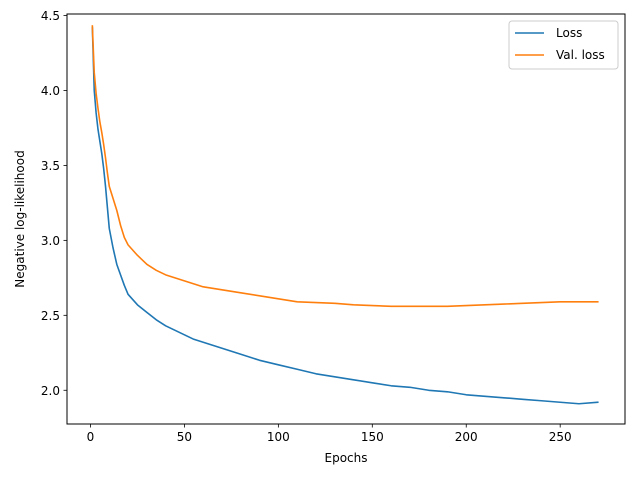 The image size is (640, 480). Describe the element at coordinates (466, 437) in the screenshot. I see `x-tick-label: 200` at that location.